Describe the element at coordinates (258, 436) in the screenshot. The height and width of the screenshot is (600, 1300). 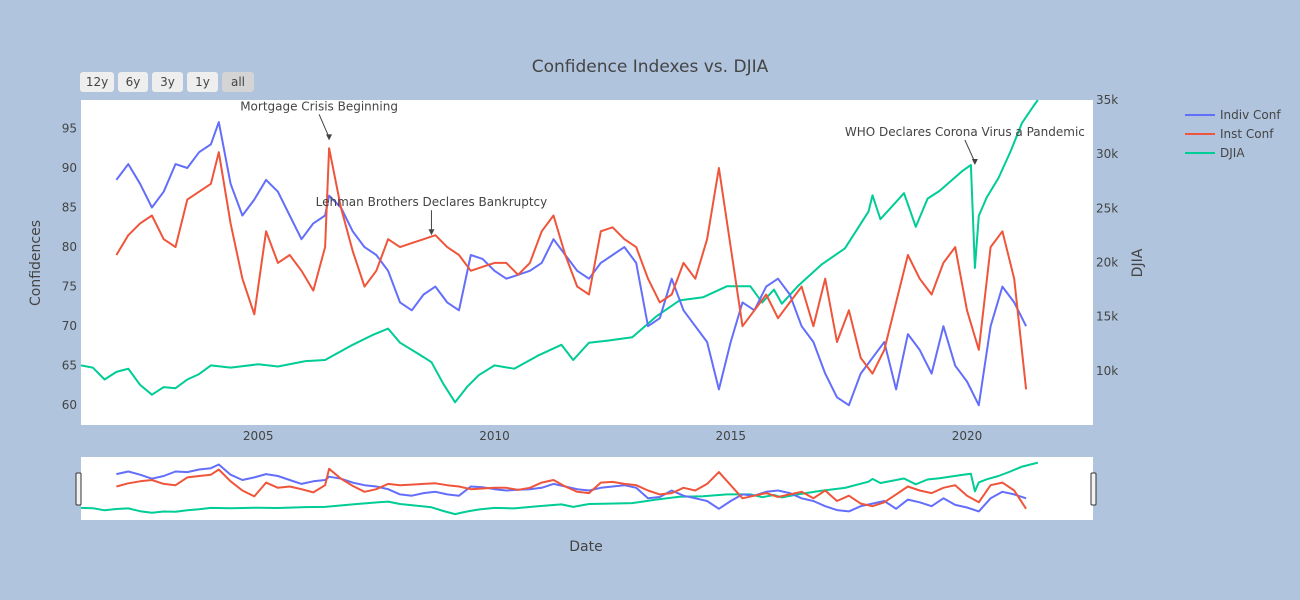
I see `x-tick-label: 2005` at that location.